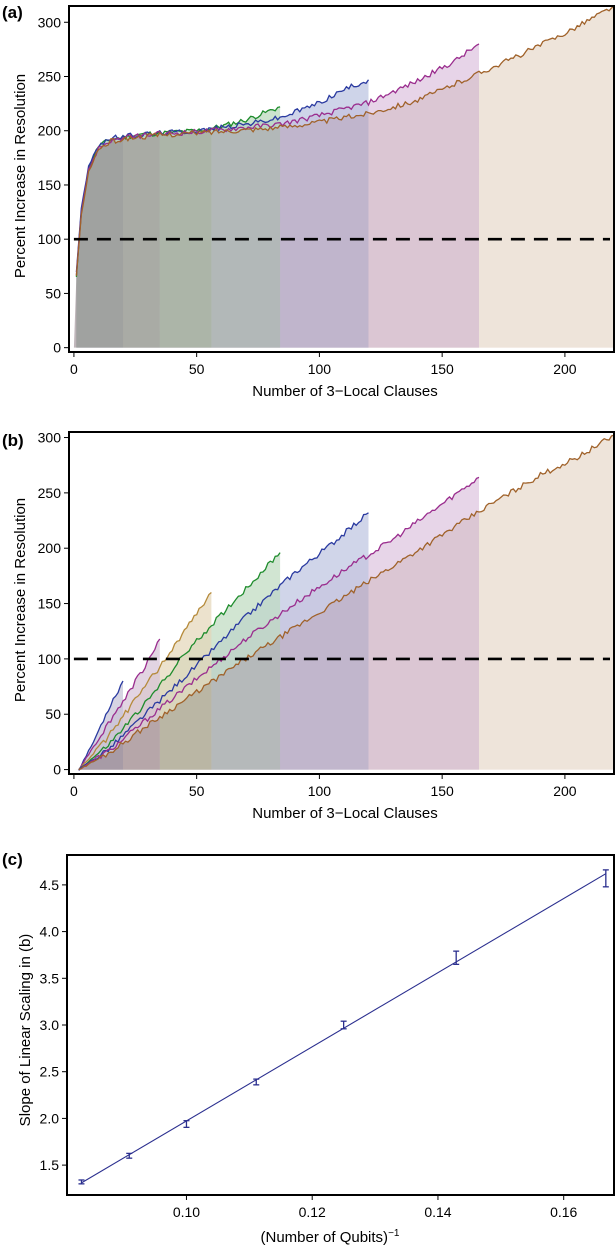 The image size is (616, 1249). I want to click on y-tick-label-a-50: 50, so click(53, 293).